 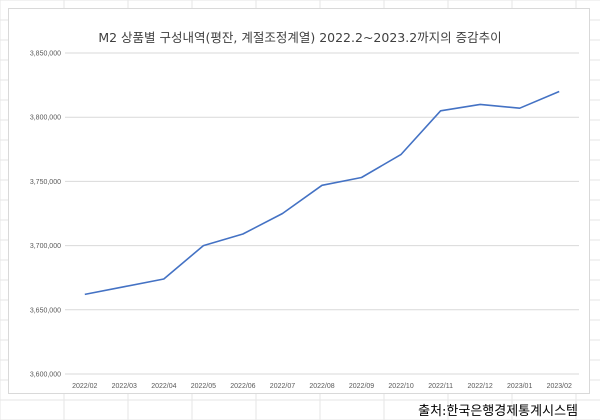 I want to click on x-tick-label: 2022/04, so click(x=163, y=386).